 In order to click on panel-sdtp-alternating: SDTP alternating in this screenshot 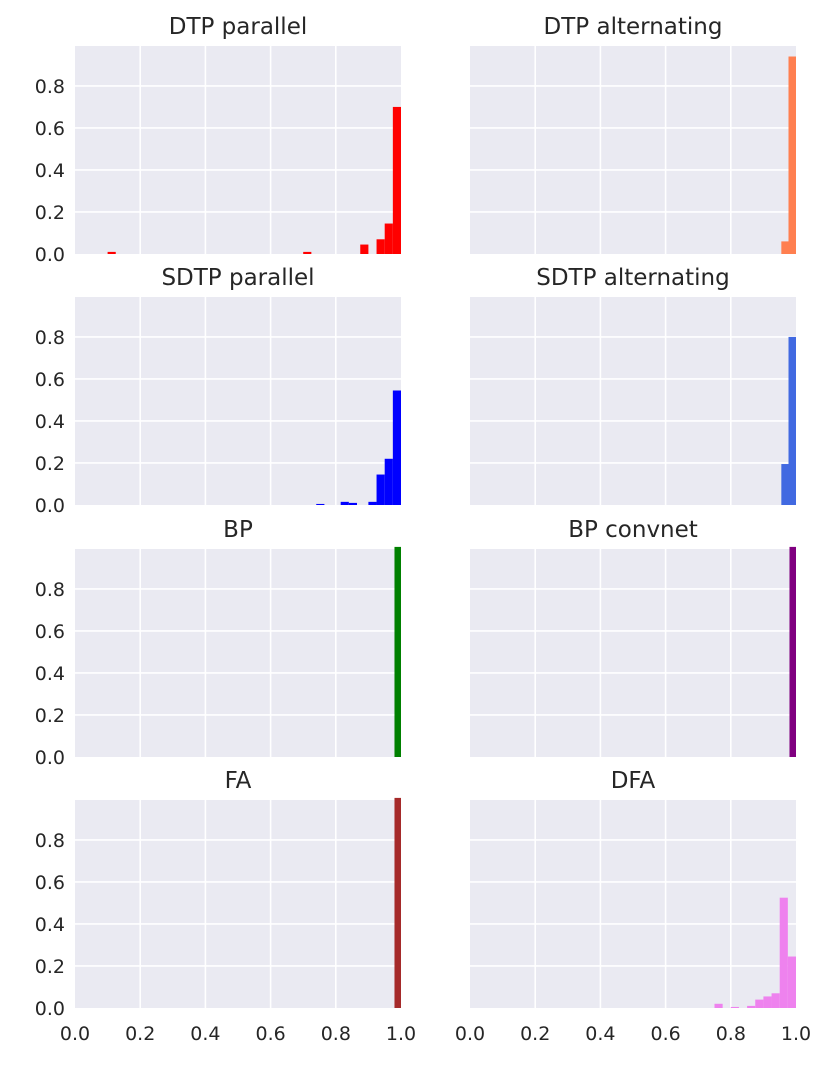, I will do `click(633, 385)`.